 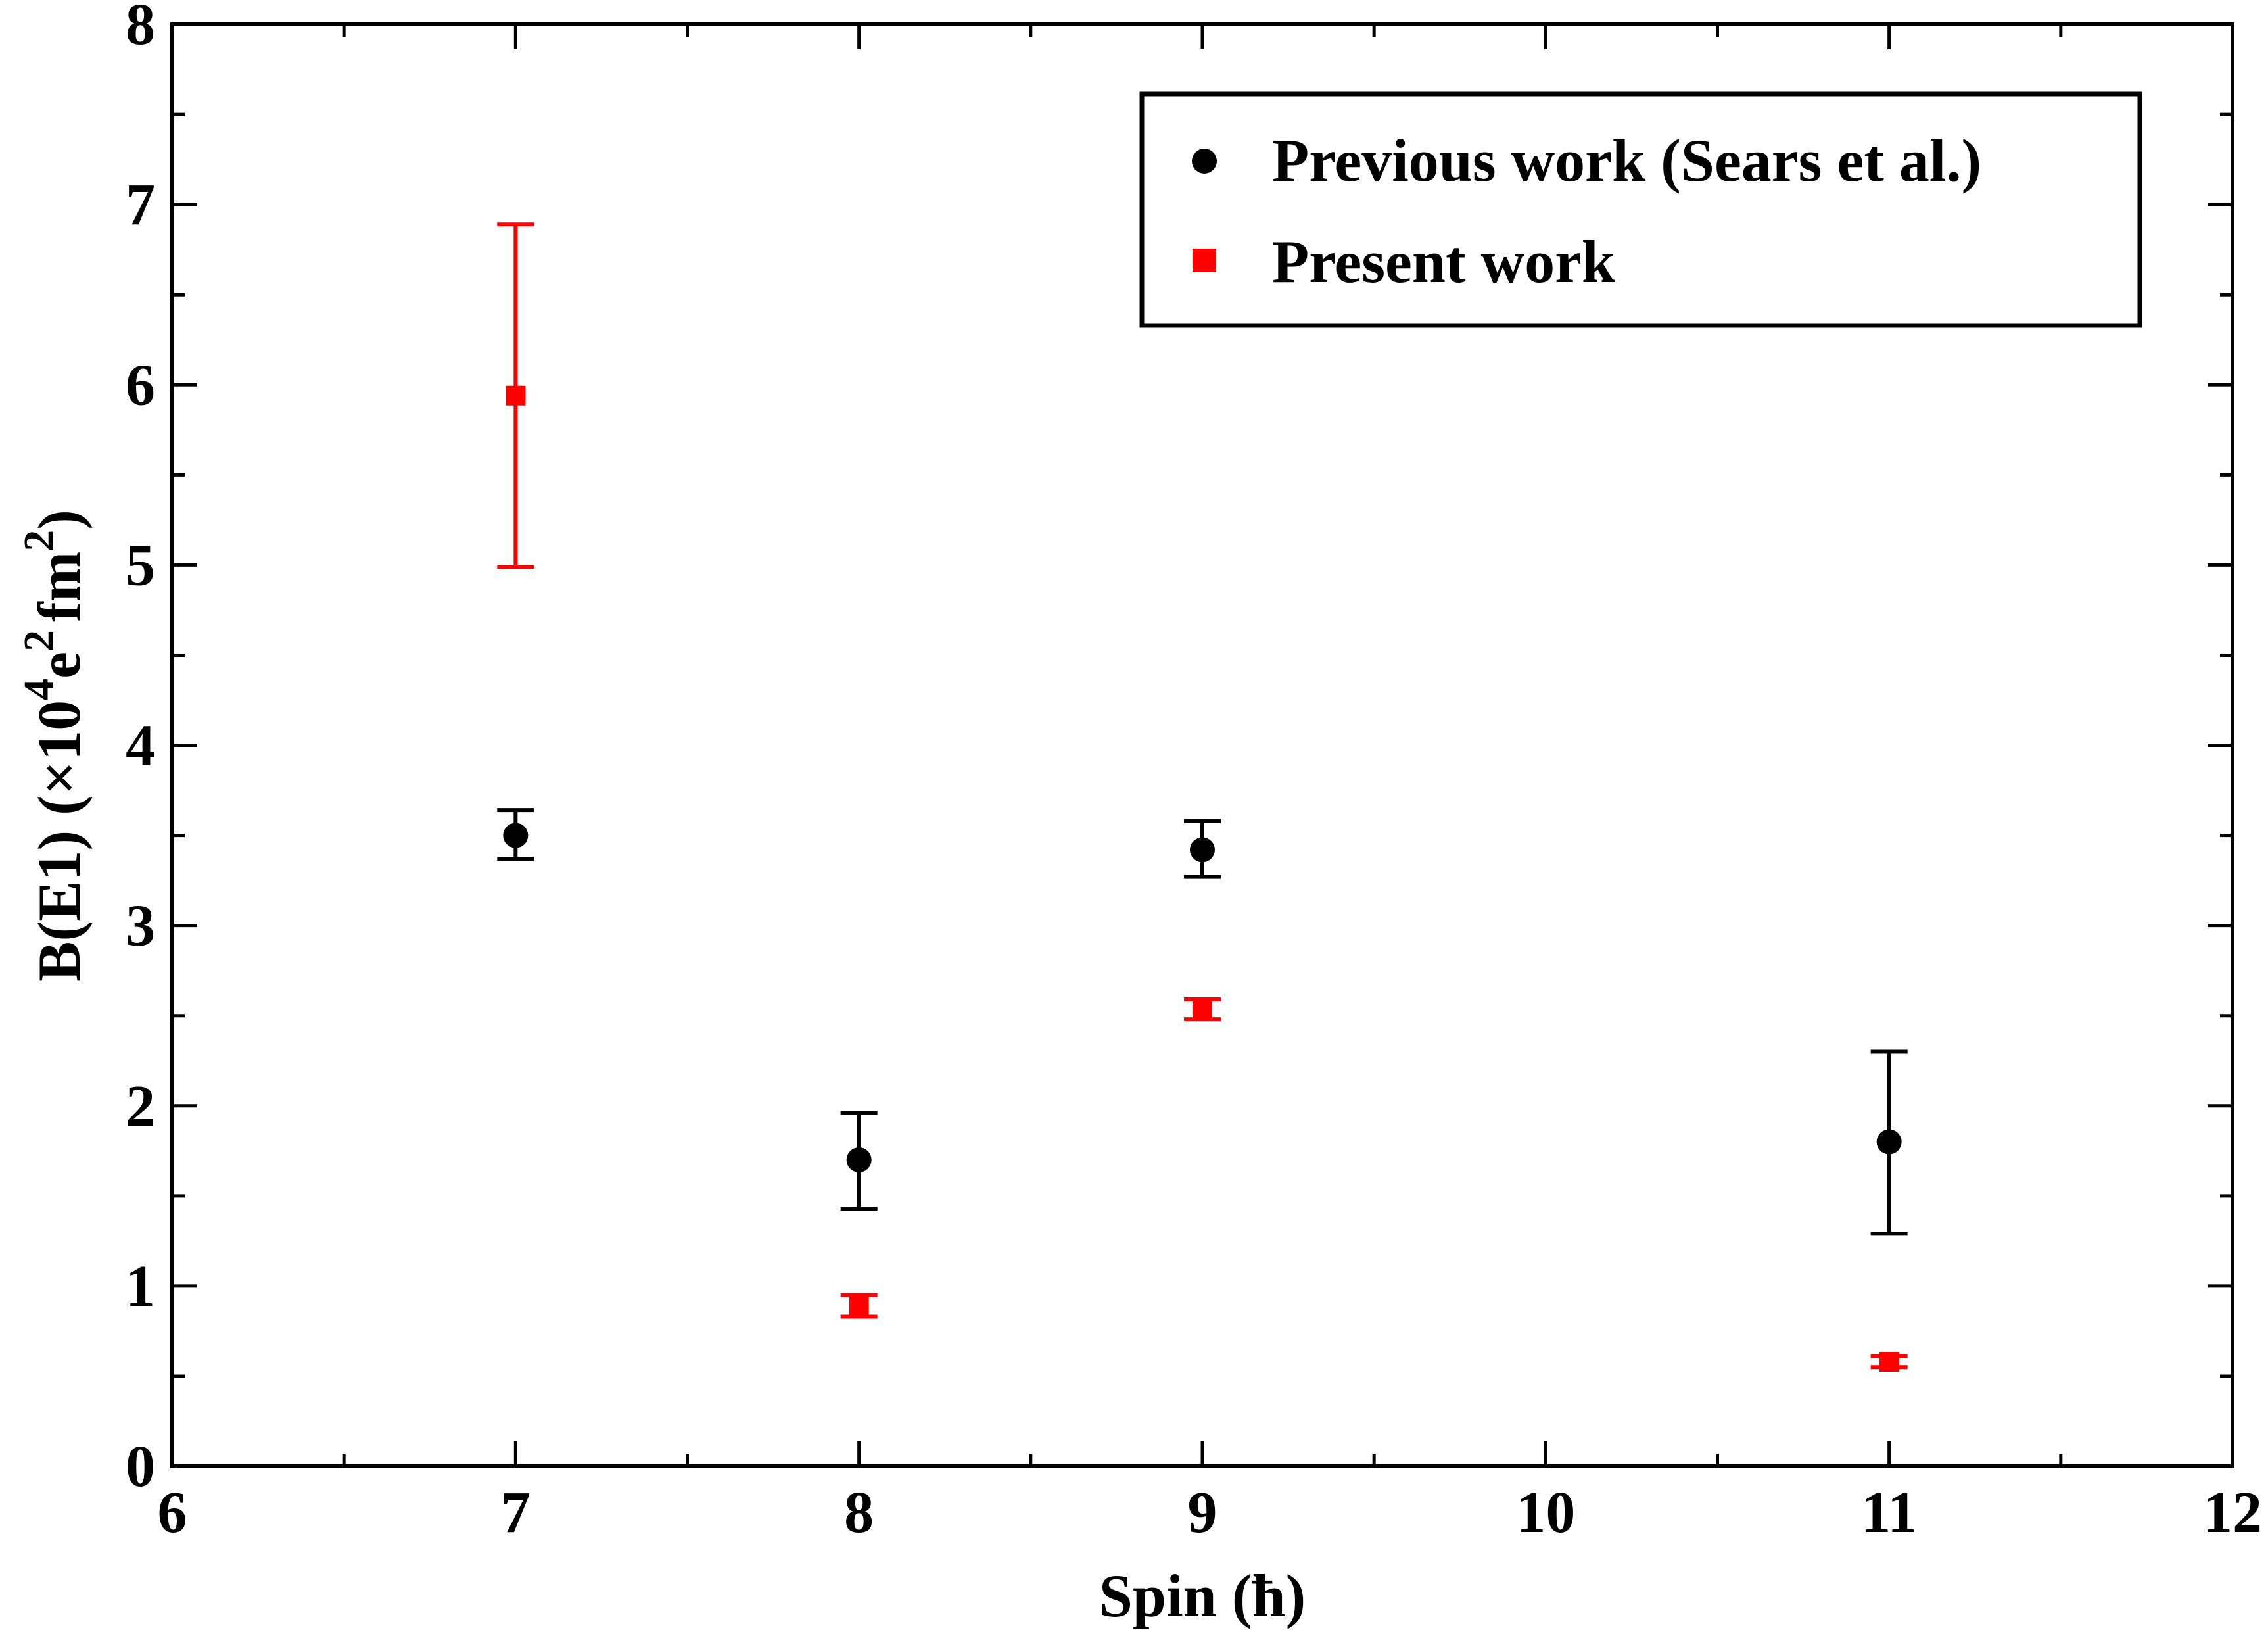 What do you see at coordinates (859, 1512) in the screenshot?
I see `x-tick-label: 8` at bounding box center [859, 1512].